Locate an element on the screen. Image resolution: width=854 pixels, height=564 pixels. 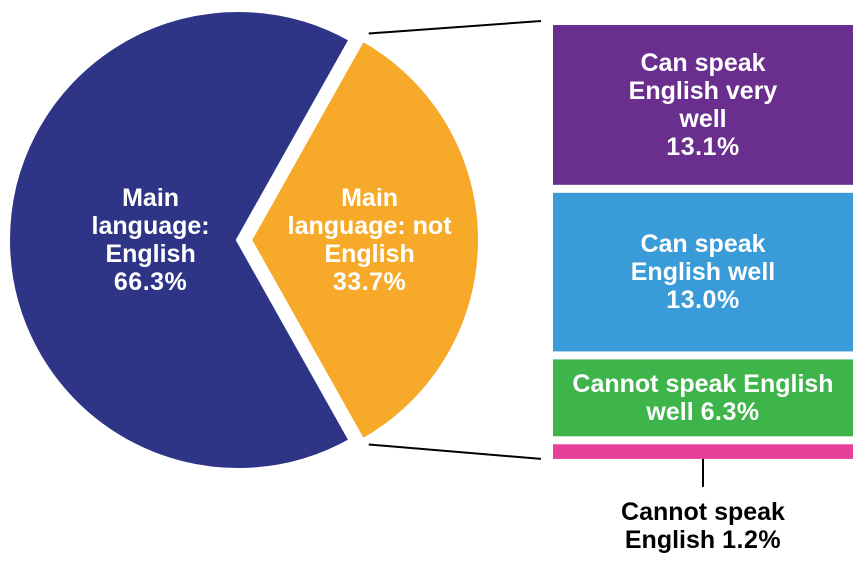
value-label: 66.3% is located at coordinates (150, 282).